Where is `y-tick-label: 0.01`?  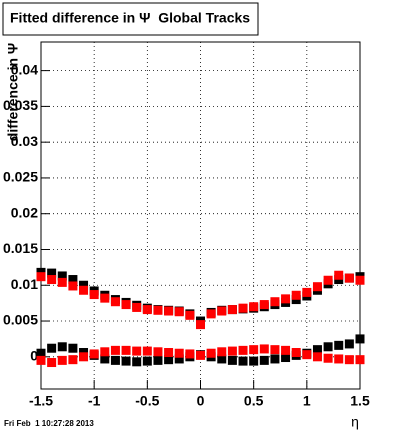 y-tick-label: 0.01 is located at coordinates (24, 284).